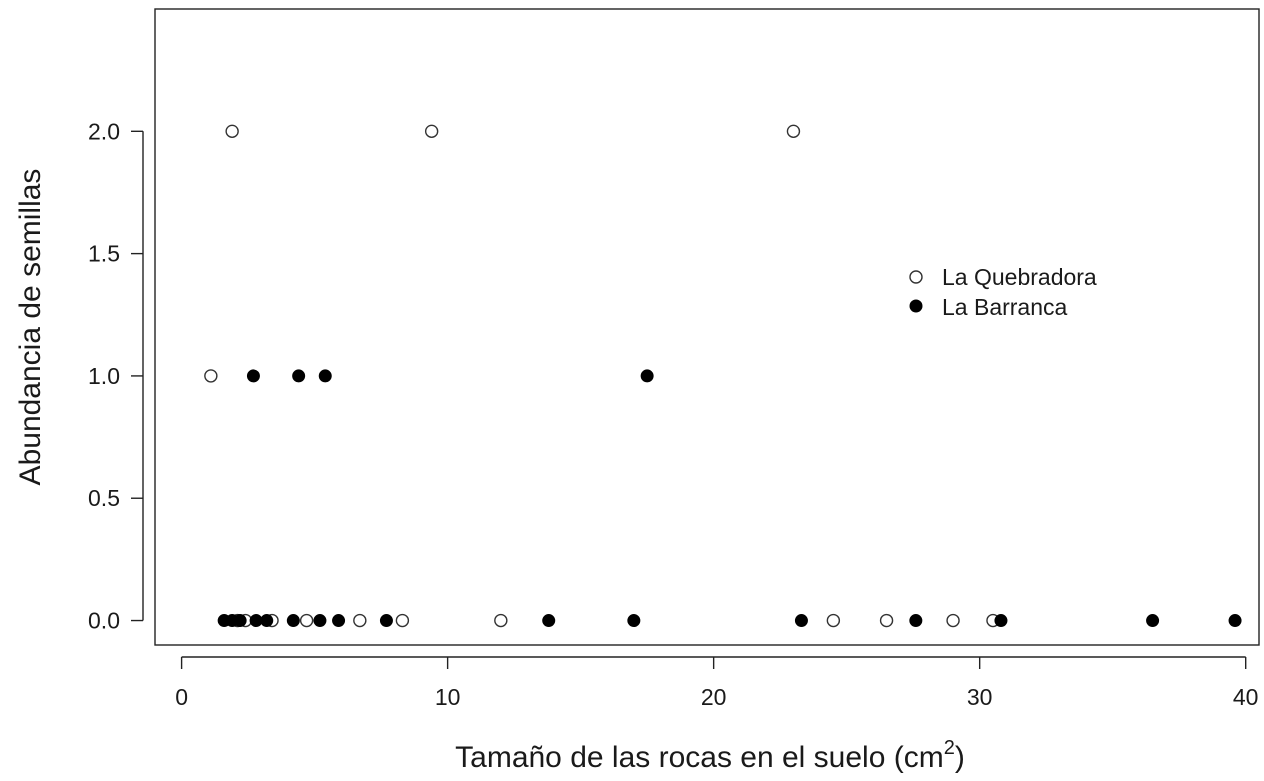 This screenshot has width=1264, height=781. What do you see at coordinates (960, 757) in the screenshot?
I see `x-axis-title-suffix: )` at bounding box center [960, 757].